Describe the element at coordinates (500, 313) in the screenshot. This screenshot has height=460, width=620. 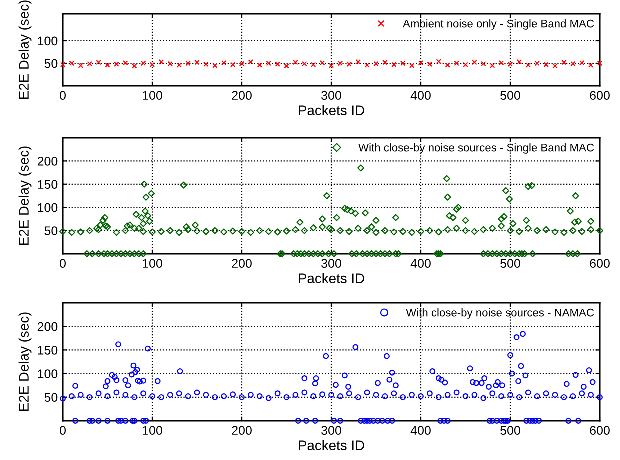
I see `legend-label: With close-by noise sources - NAMAC` at that location.